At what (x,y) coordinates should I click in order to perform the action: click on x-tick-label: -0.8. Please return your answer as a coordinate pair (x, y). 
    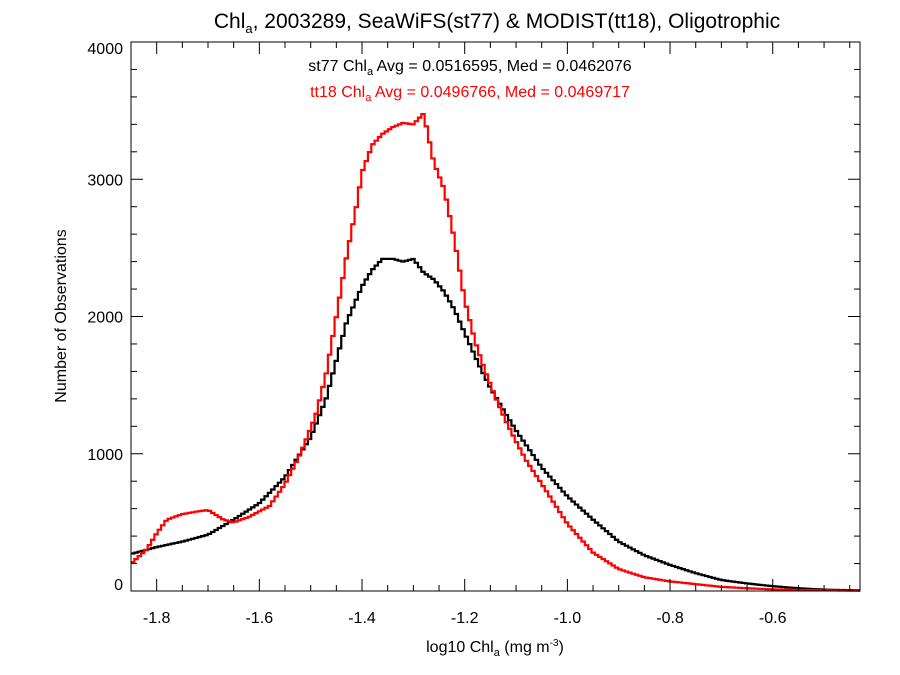
    Looking at the image, I should click on (670, 618).